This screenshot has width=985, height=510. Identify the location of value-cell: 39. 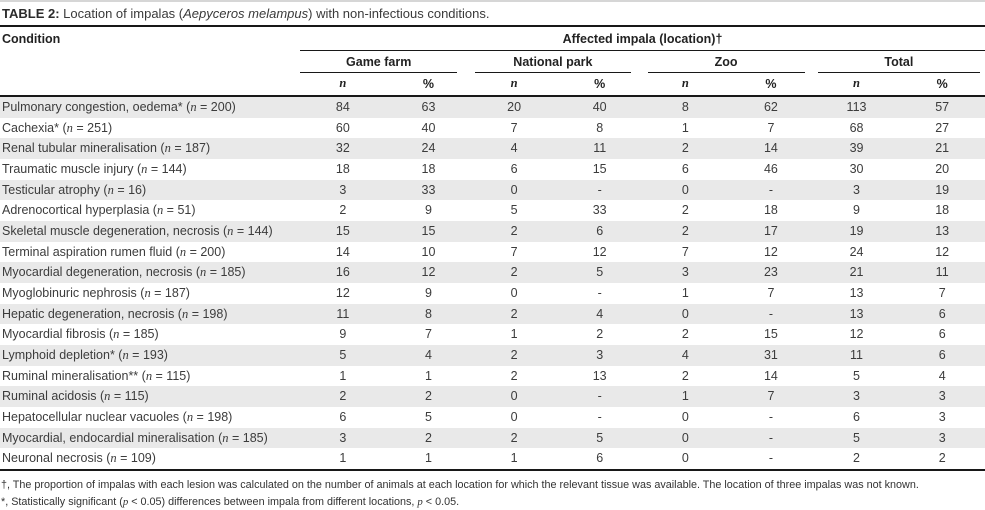
(856, 148).